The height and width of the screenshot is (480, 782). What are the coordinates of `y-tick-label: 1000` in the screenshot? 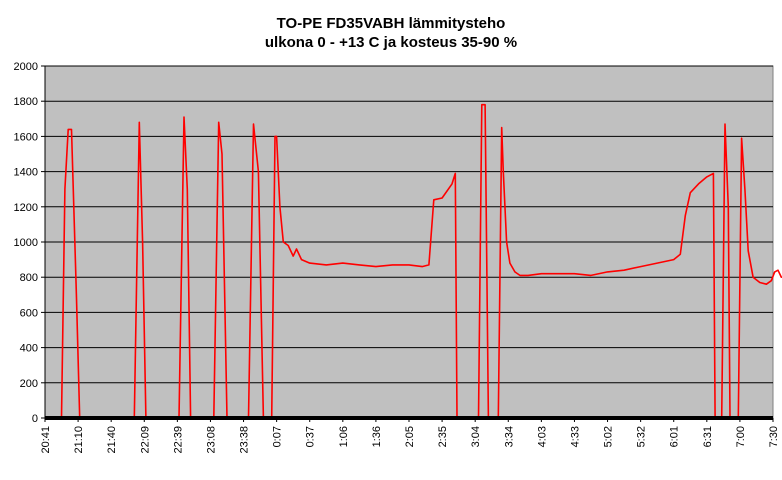 It's located at (26, 243).